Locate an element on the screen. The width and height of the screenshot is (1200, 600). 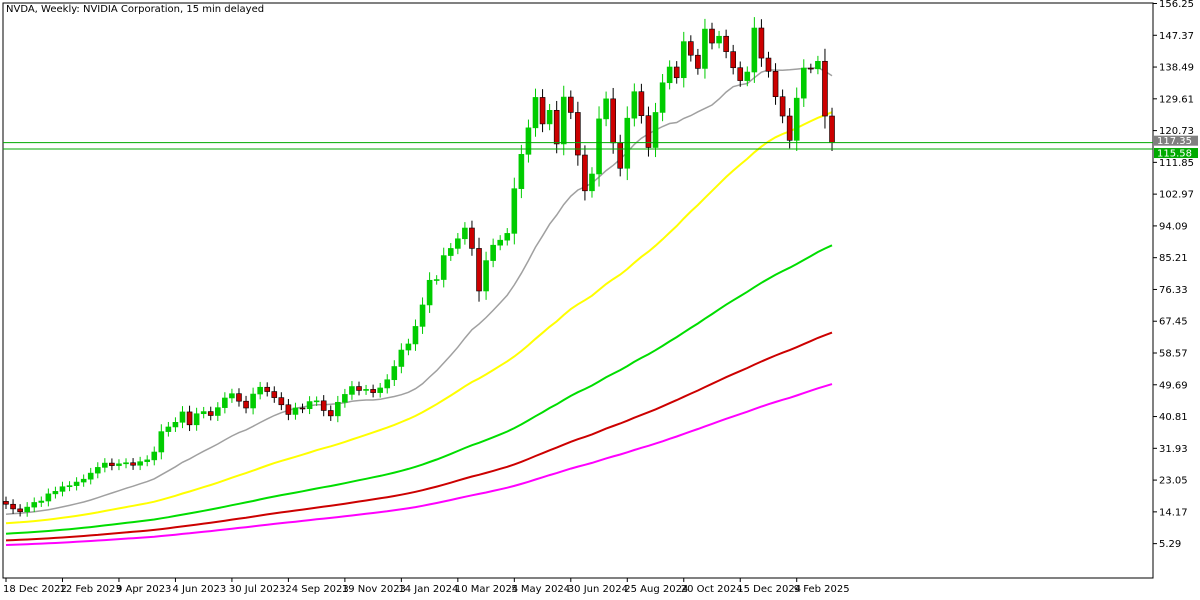
x-tick-label: 12 Feb 2023 is located at coordinates (90, 589).